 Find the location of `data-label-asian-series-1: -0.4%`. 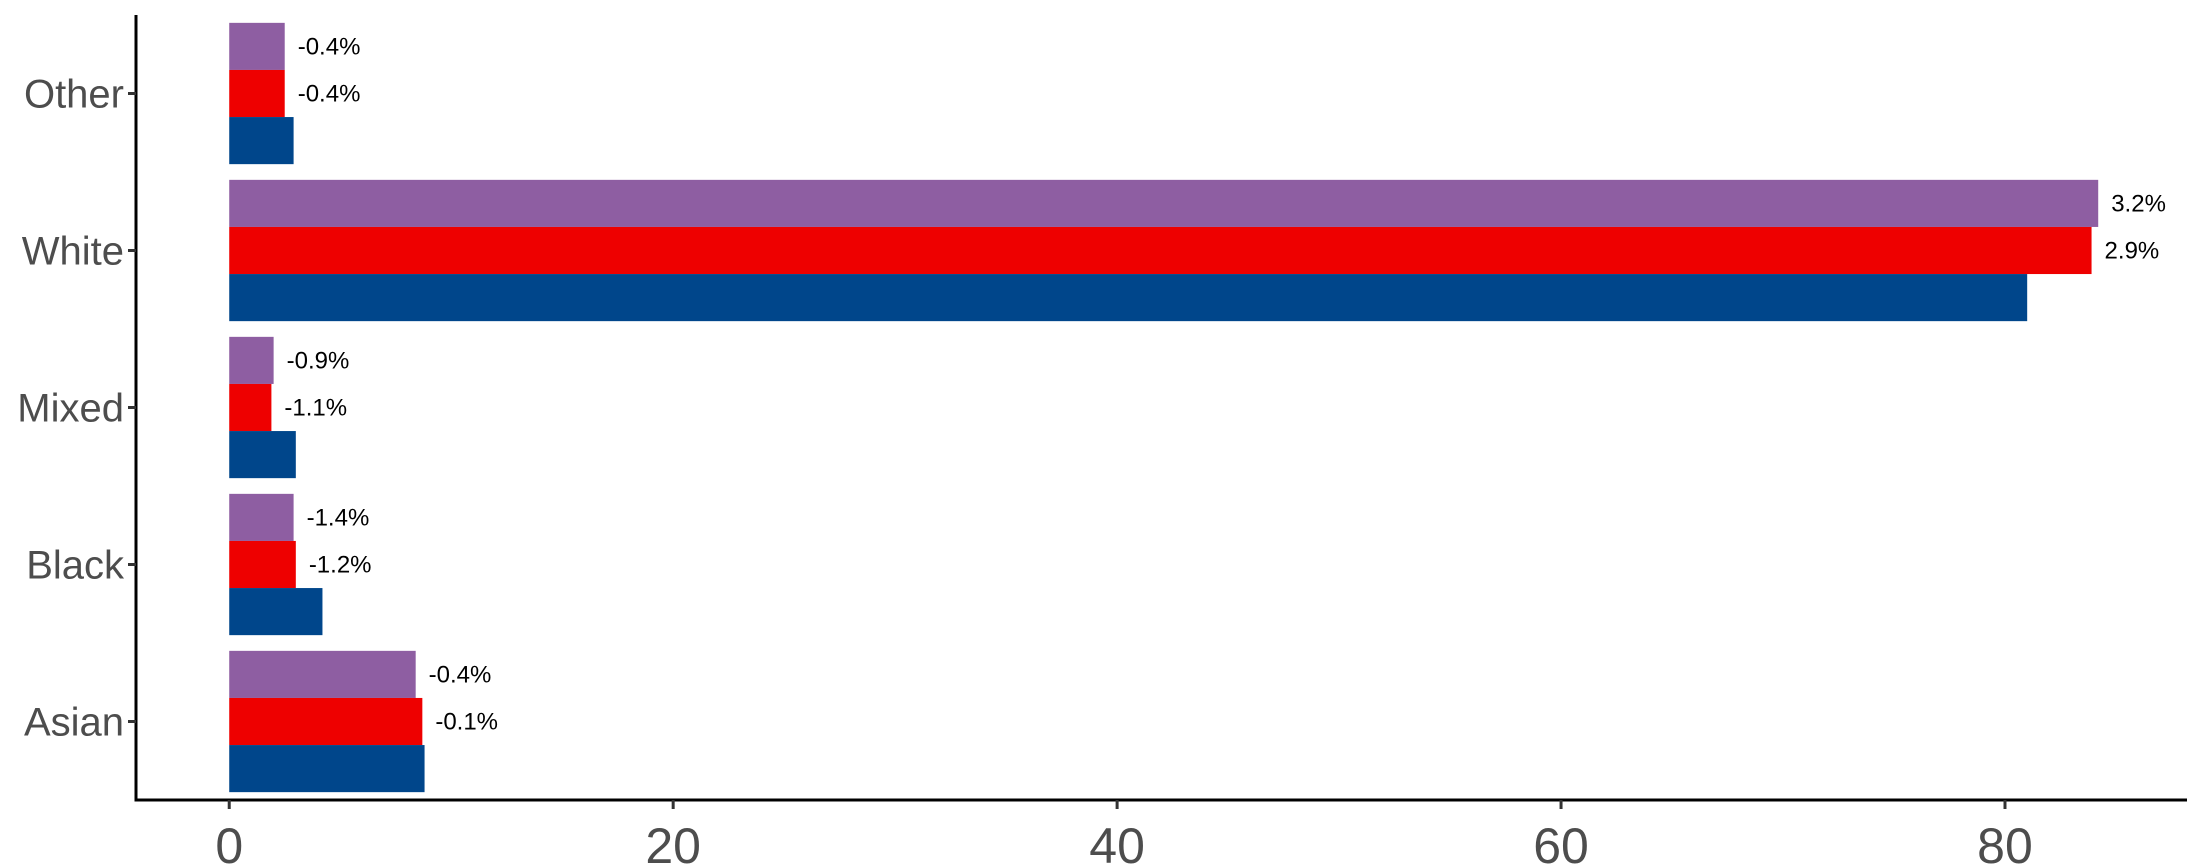

data-label-asian-series-1: -0.4% is located at coordinates (460, 674).